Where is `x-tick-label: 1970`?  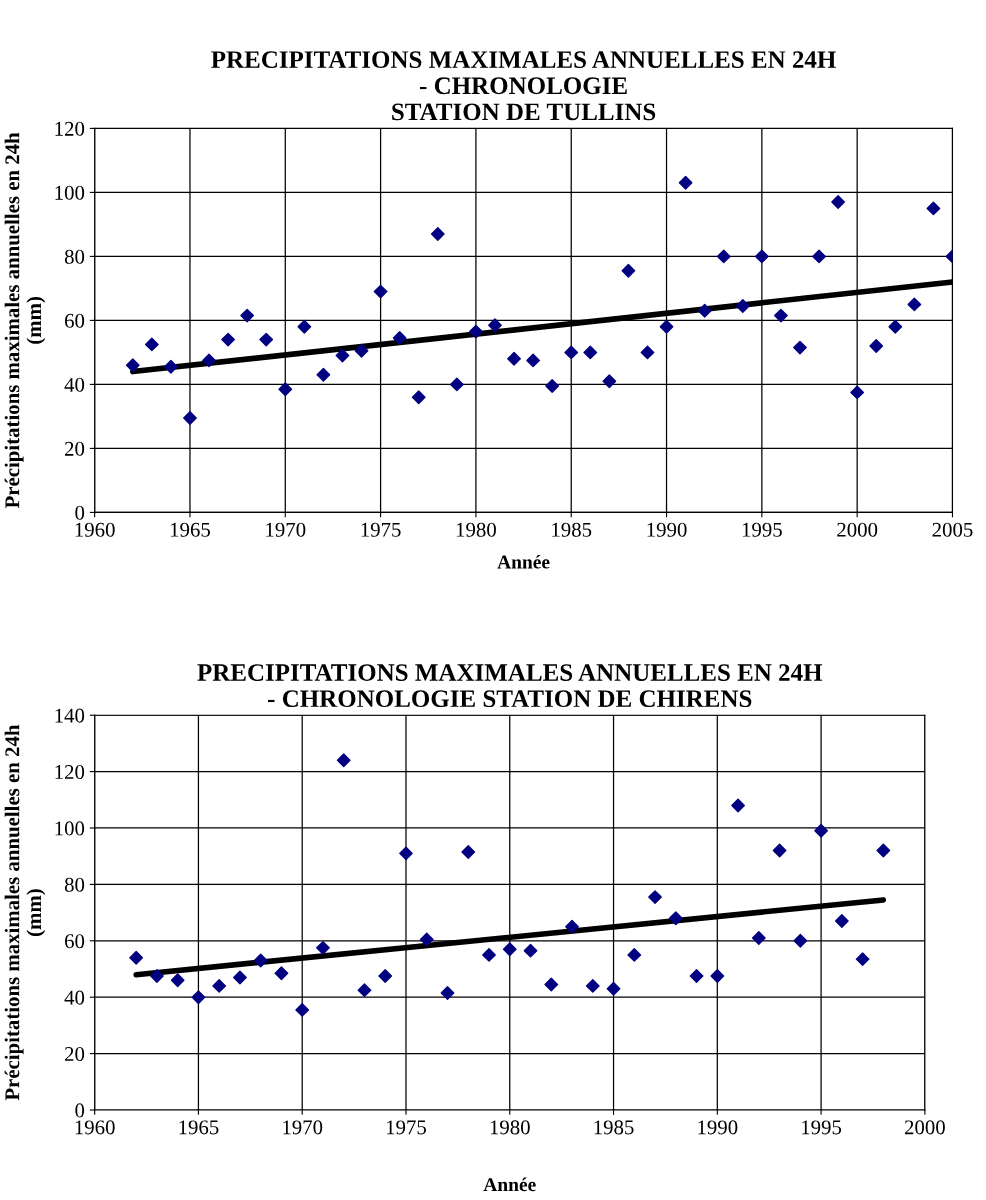 x-tick-label: 1970 is located at coordinates (286, 529).